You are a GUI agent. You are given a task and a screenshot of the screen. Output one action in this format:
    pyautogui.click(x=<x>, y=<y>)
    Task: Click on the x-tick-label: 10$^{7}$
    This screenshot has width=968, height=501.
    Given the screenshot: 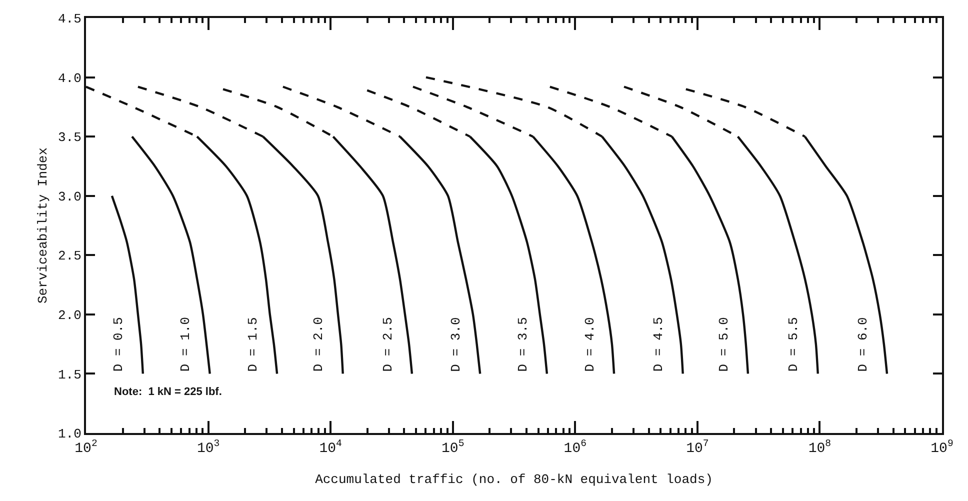 What is the action you would take?
    pyautogui.click(x=697, y=447)
    